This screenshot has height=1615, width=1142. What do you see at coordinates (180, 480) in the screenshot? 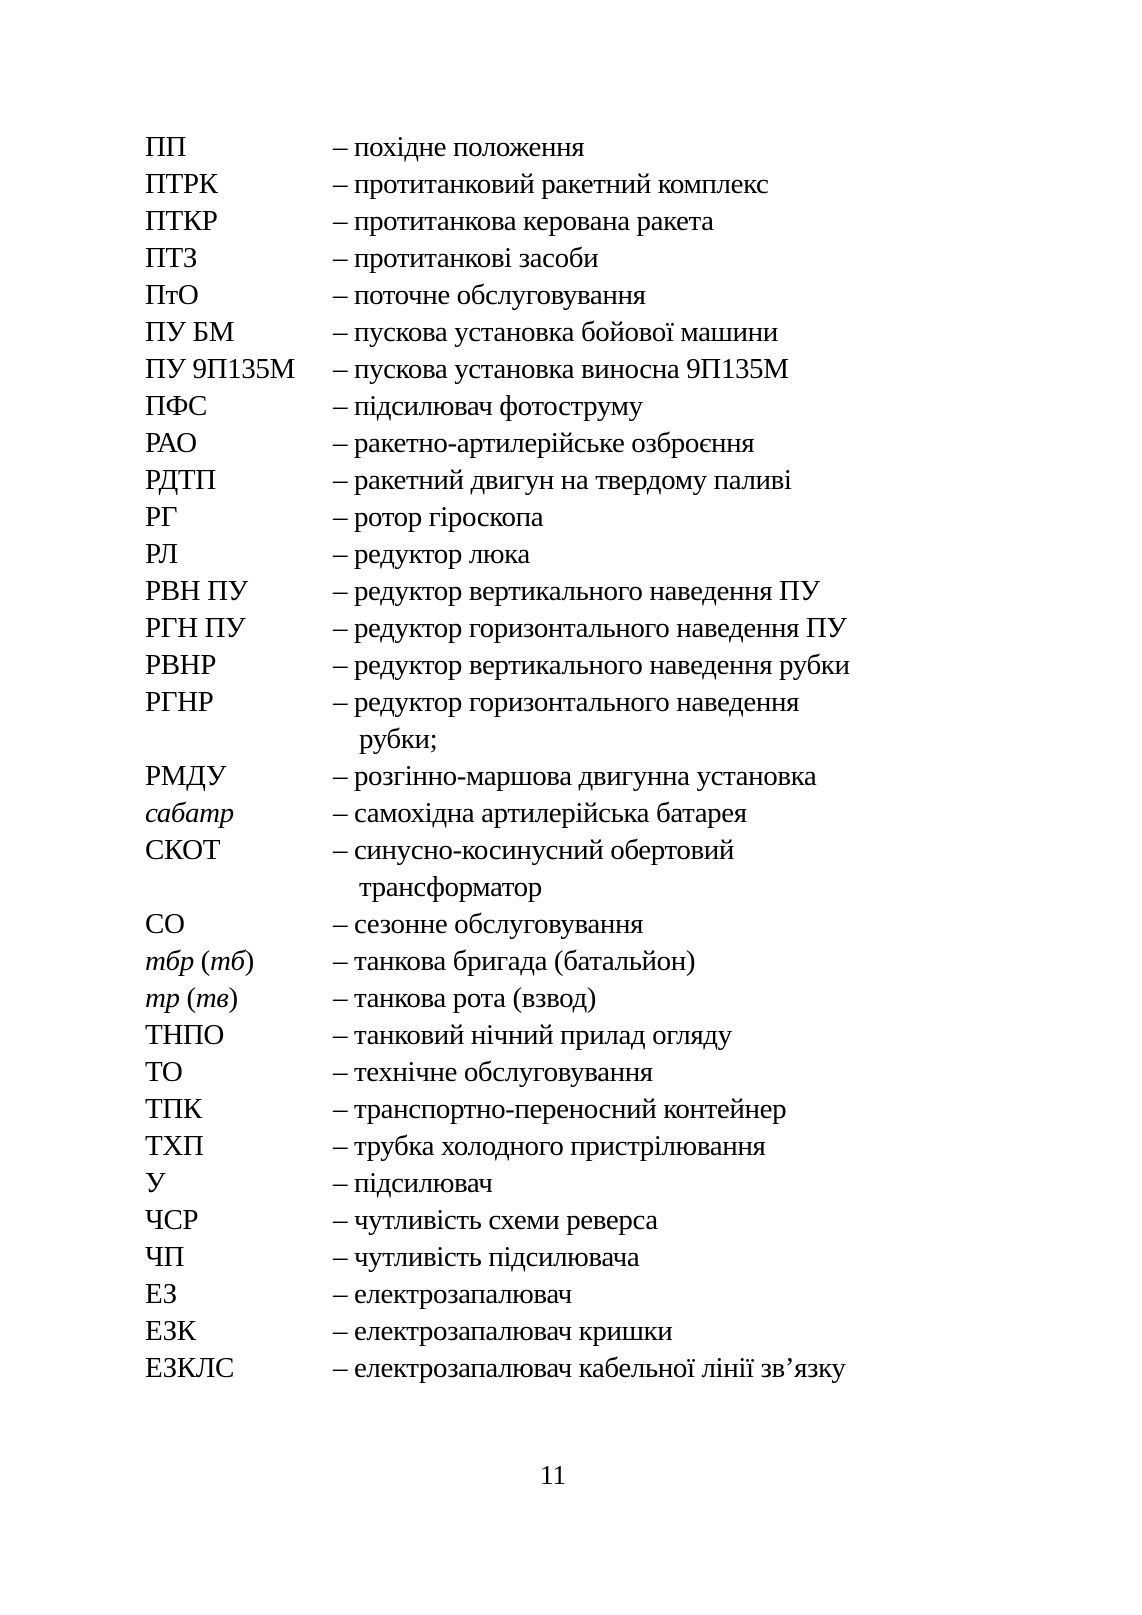
I see `abbreviation-term-part: РДТП` at bounding box center [180, 480].